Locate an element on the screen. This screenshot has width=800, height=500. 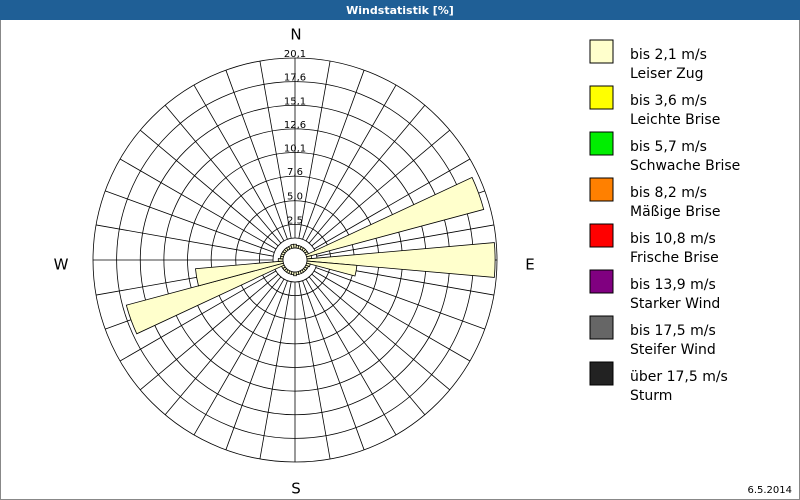
r-tick-label: 7,6 is located at coordinates (295, 172).